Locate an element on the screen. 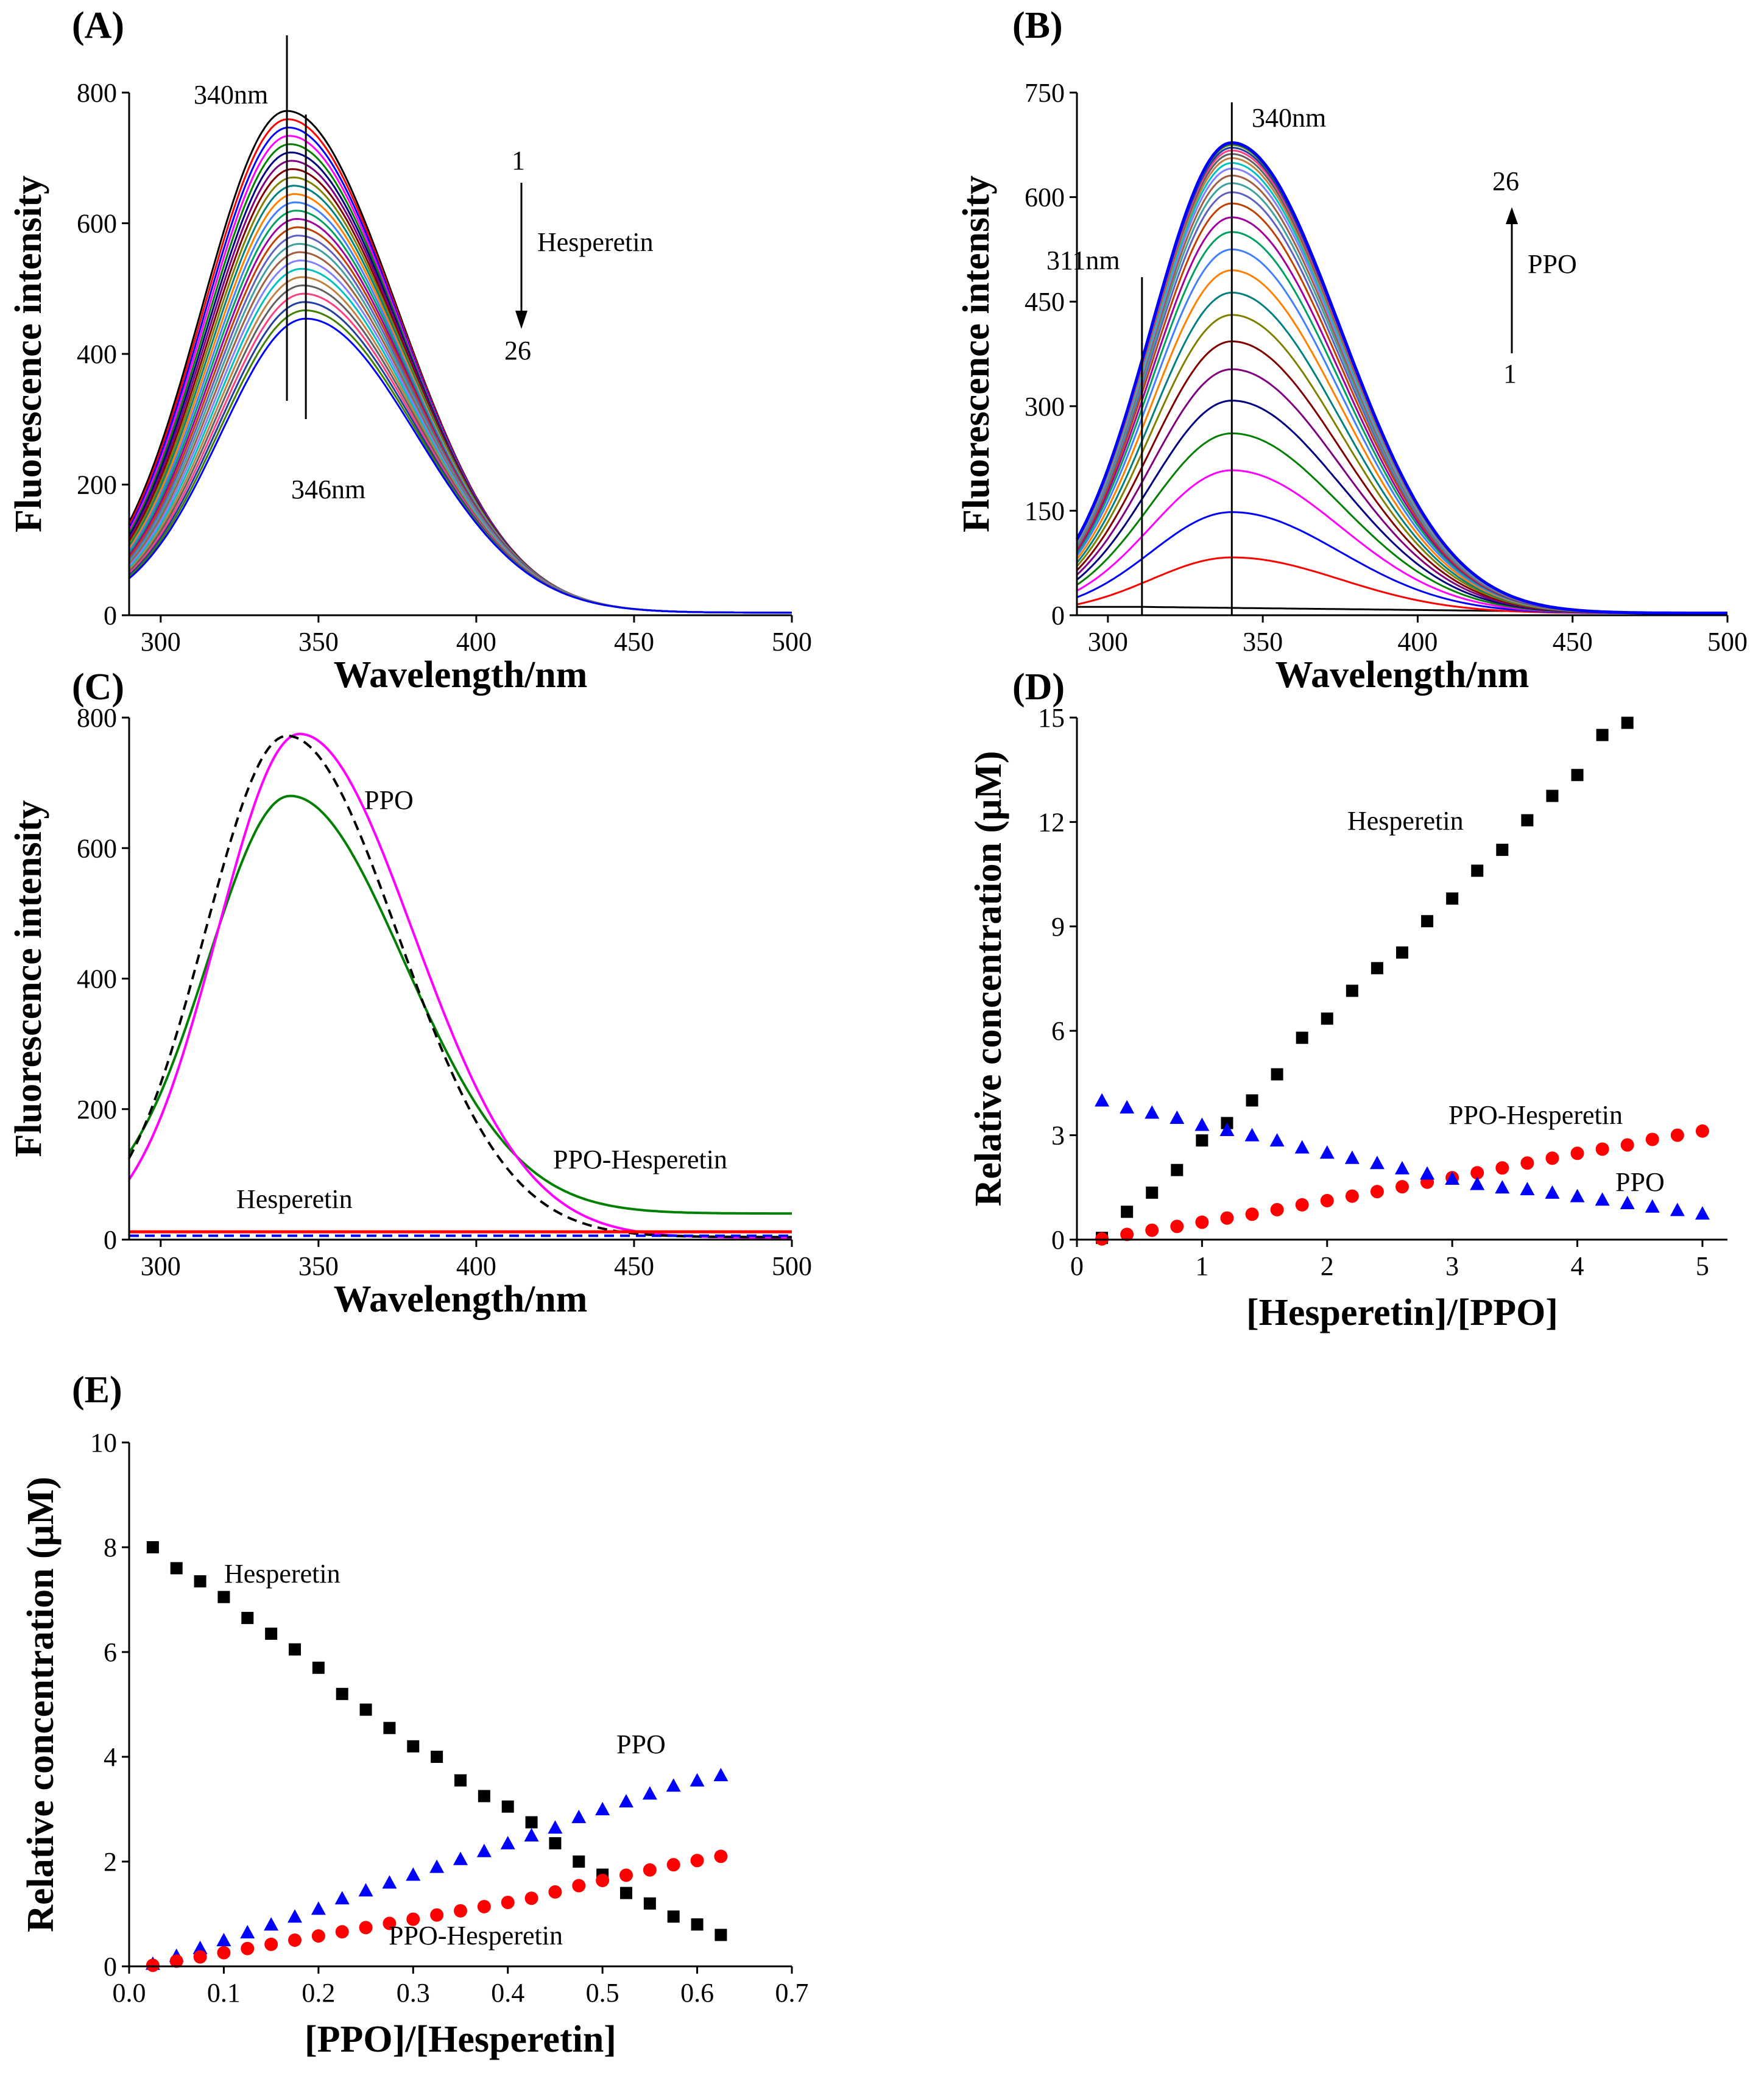  arrow-start-label: 1 is located at coordinates (518, 160).